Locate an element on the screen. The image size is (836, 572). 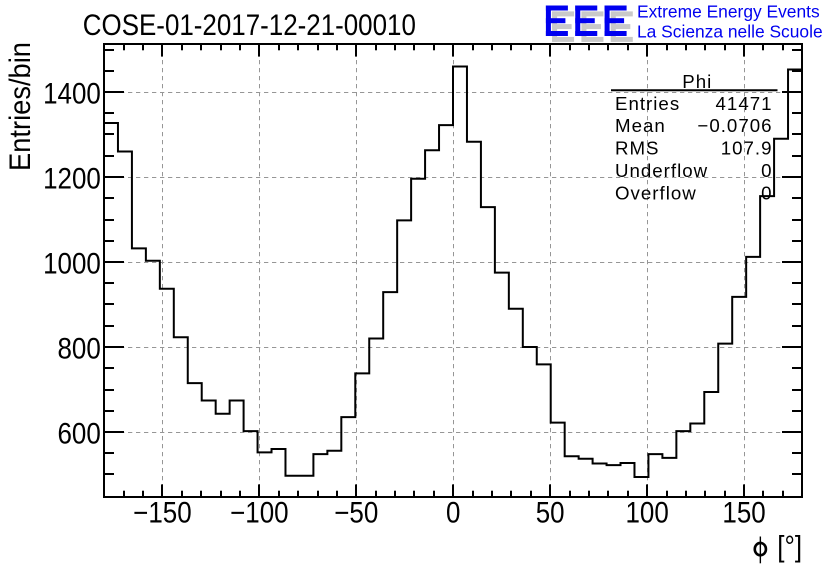
svg-text: −100 is located at coordinates (259, 513).